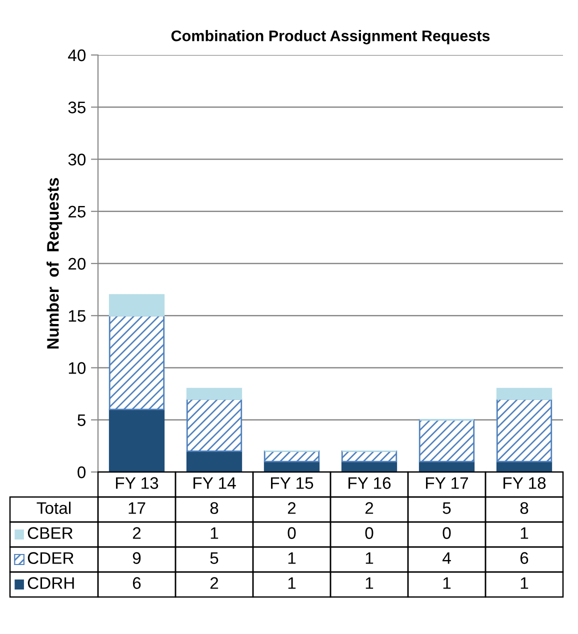 This screenshot has width=578, height=634. What do you see at coordinates (137, 508) in the screenshot?
I see `total-label: 17` at bounding box center [137, 508].